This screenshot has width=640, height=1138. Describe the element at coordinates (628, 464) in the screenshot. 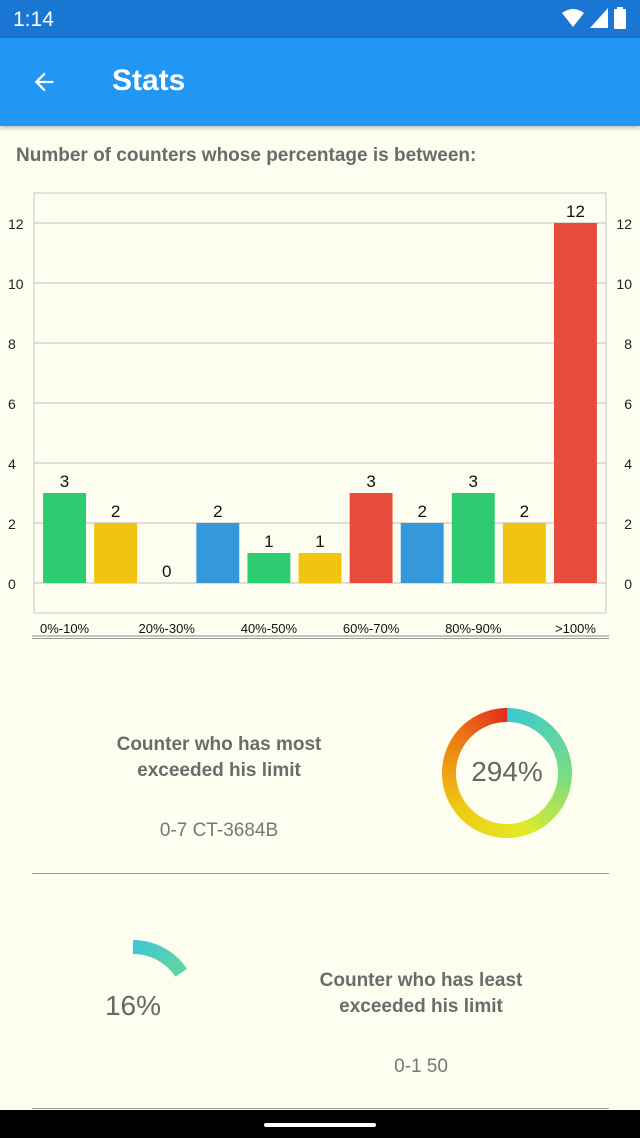

I see `y-tick-label-right: 4` at that location.